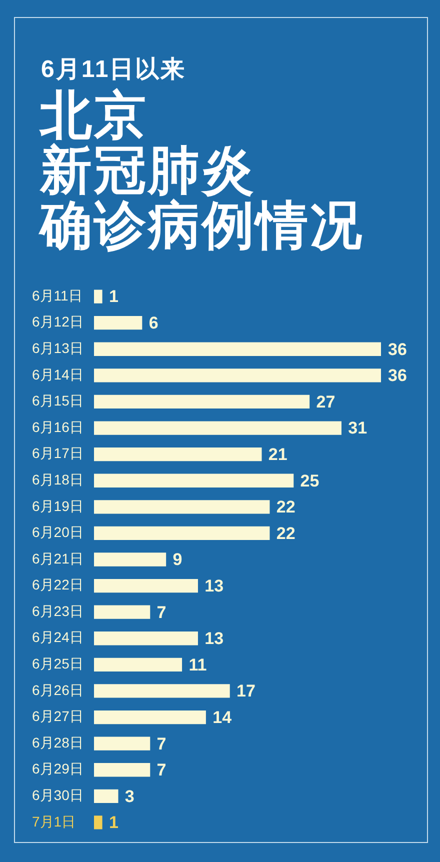 Image resolution: width=440 pixels, height=862 pixels. What do you see at coordinates (58, 716) in the screenshot?
I see `y-tick-label: 6月27日` at bounding box center [58, 716].